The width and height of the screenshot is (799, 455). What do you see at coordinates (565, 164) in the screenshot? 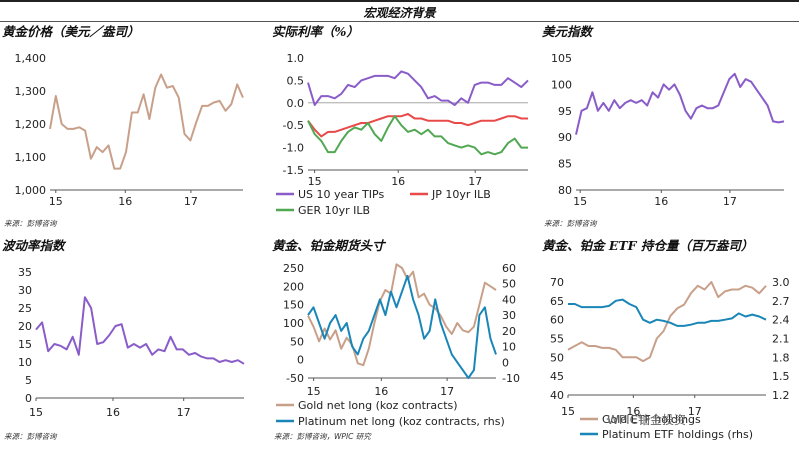
I see `y-tick-label: 85` at bounding box center [565, 164].